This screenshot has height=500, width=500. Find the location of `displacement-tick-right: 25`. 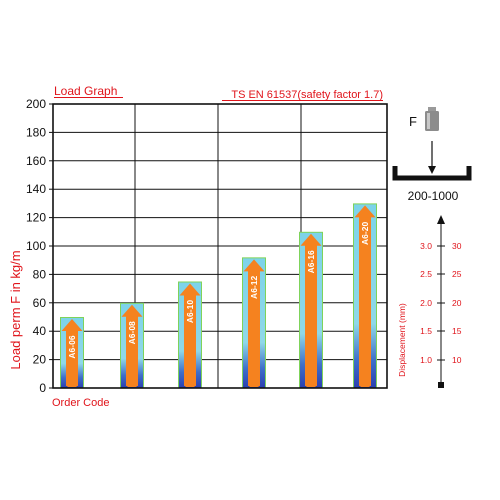

displacement-tick-right: 25 is located at coordinates (457, 274).